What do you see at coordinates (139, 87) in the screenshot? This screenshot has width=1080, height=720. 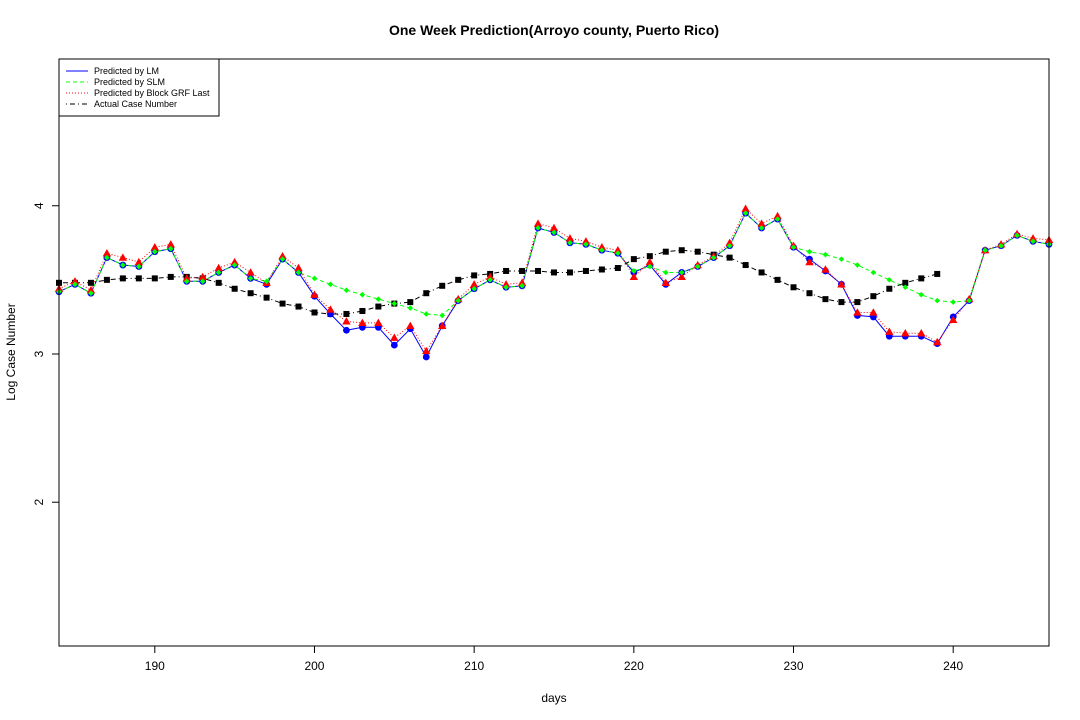 I see `legend-box` at bounding box center [139, 87].